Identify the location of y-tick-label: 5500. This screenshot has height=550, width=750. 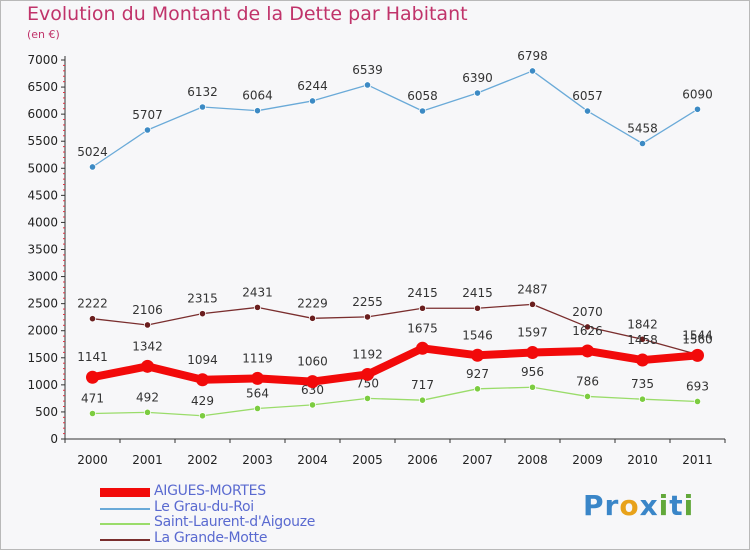
(42, 141).